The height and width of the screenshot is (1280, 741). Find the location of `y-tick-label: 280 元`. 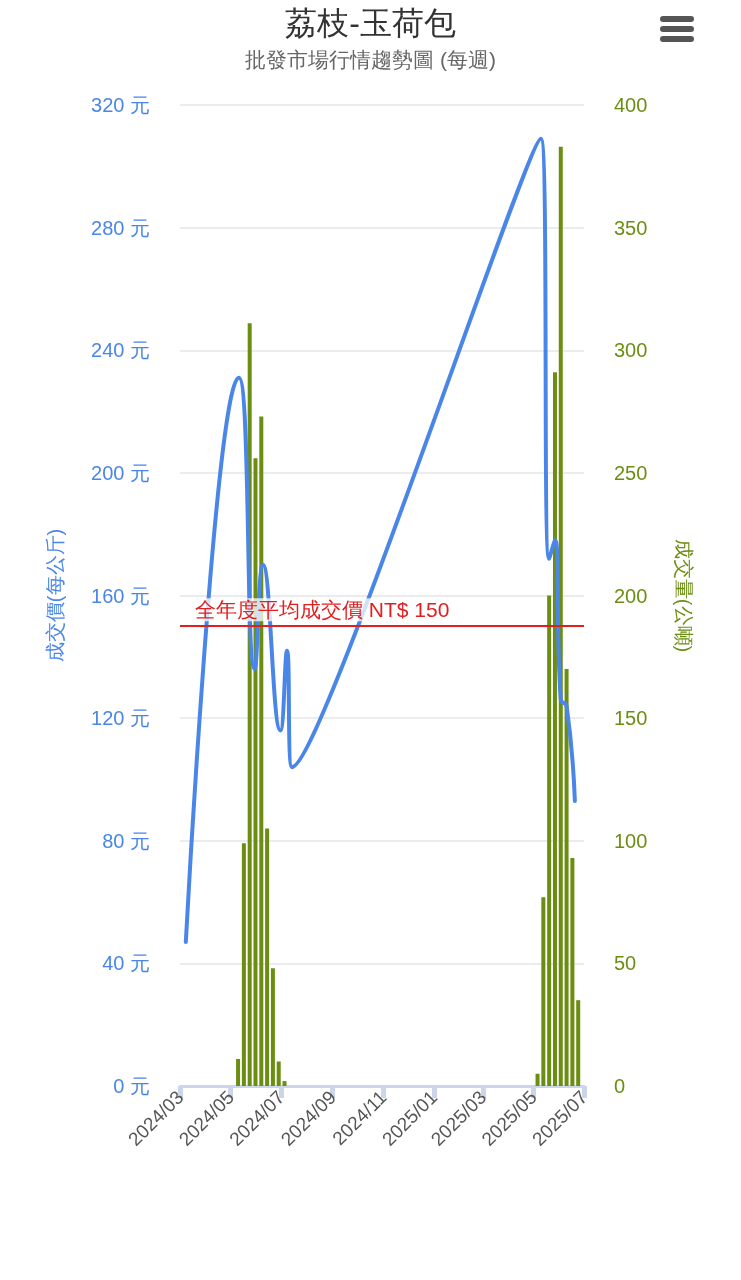

y-tick-label: 280 元 is located at coordinates (120, 227).